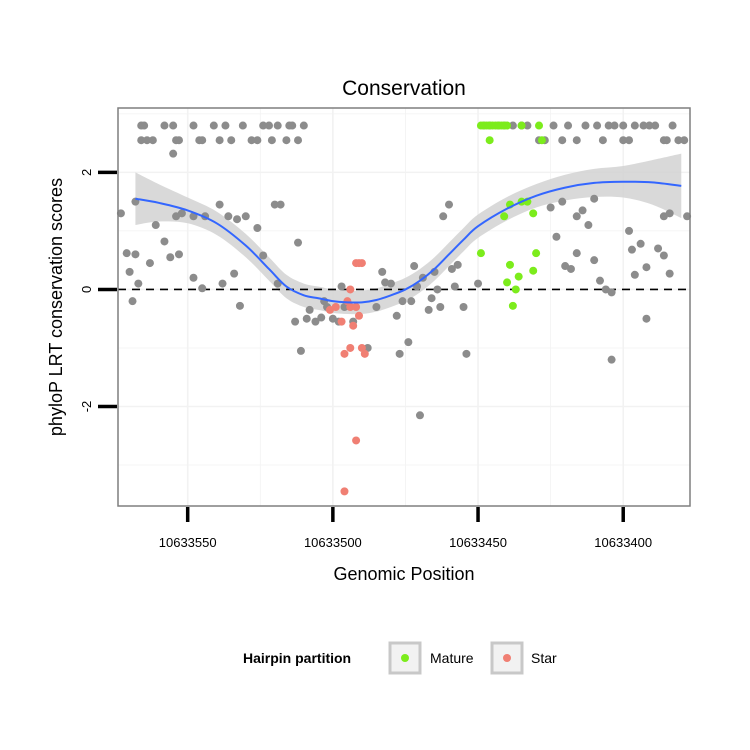 The height and width of the screenshot is (750, 750). I want to click on y-tick-label: 0, so click(86, 289).